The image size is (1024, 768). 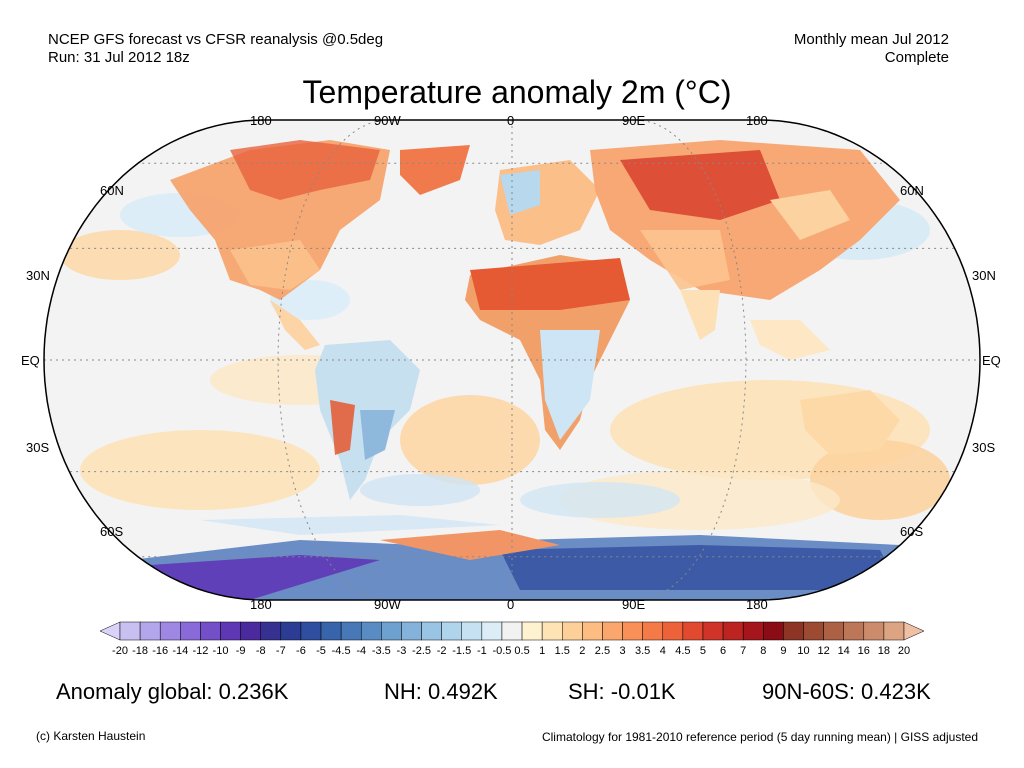 What do you see at coordinates (634, 120) in the screenshot?
I see `lon-label-top-4: 90E` at bounding box center [634, 120].